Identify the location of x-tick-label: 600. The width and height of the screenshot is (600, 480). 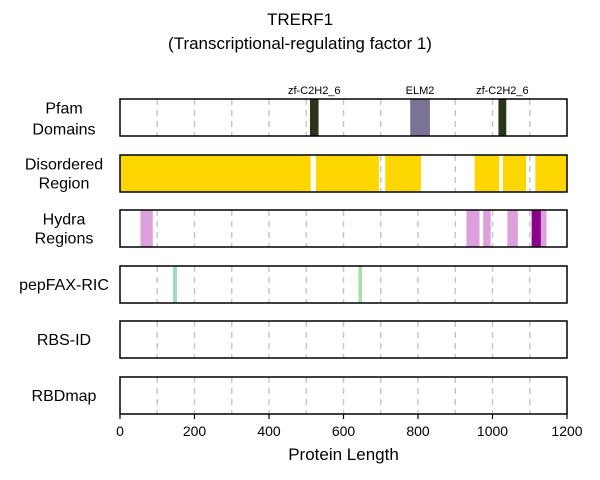
(344, 431).